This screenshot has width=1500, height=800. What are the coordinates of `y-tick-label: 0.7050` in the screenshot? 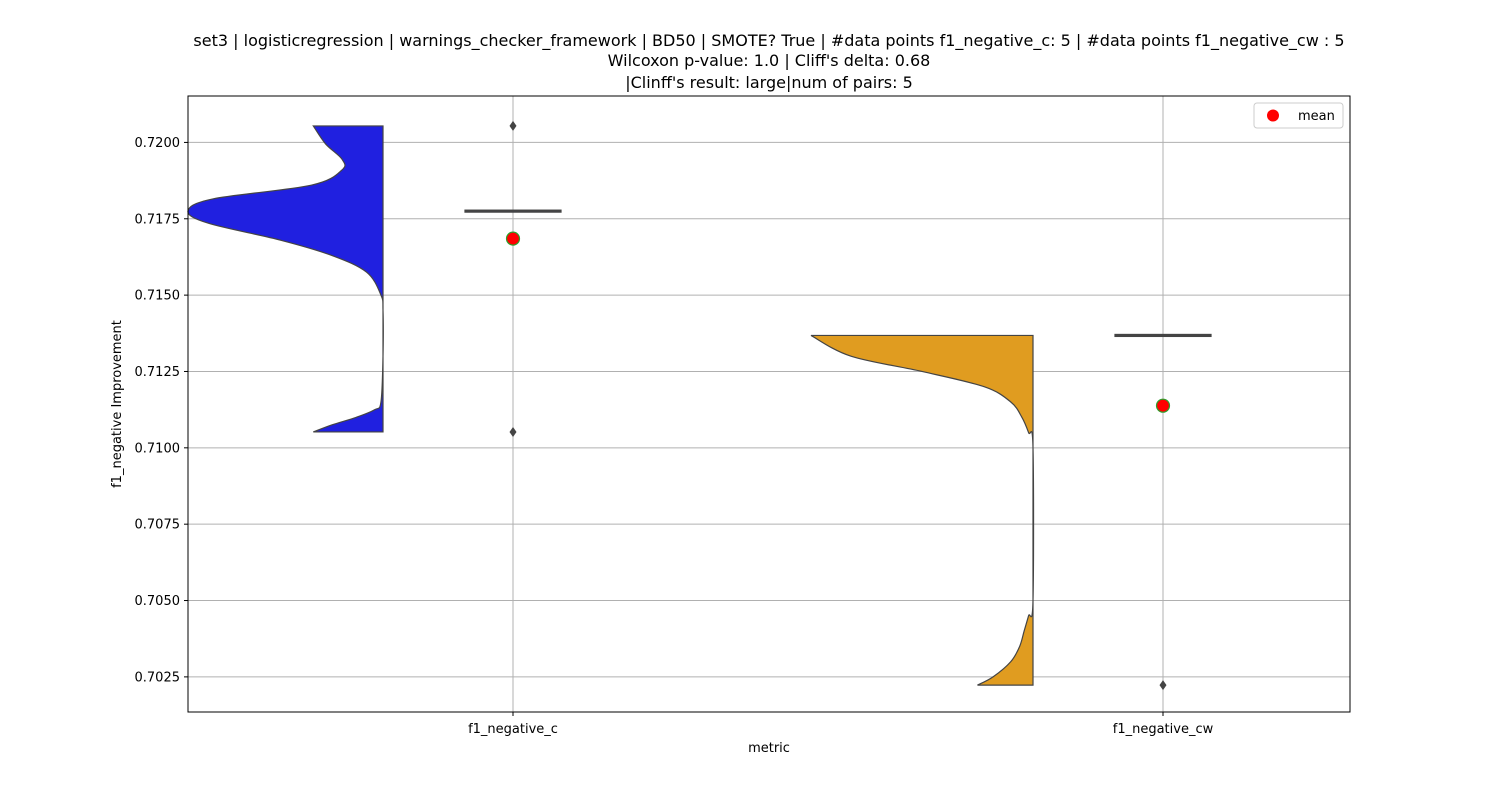 It's located at (158, 601).